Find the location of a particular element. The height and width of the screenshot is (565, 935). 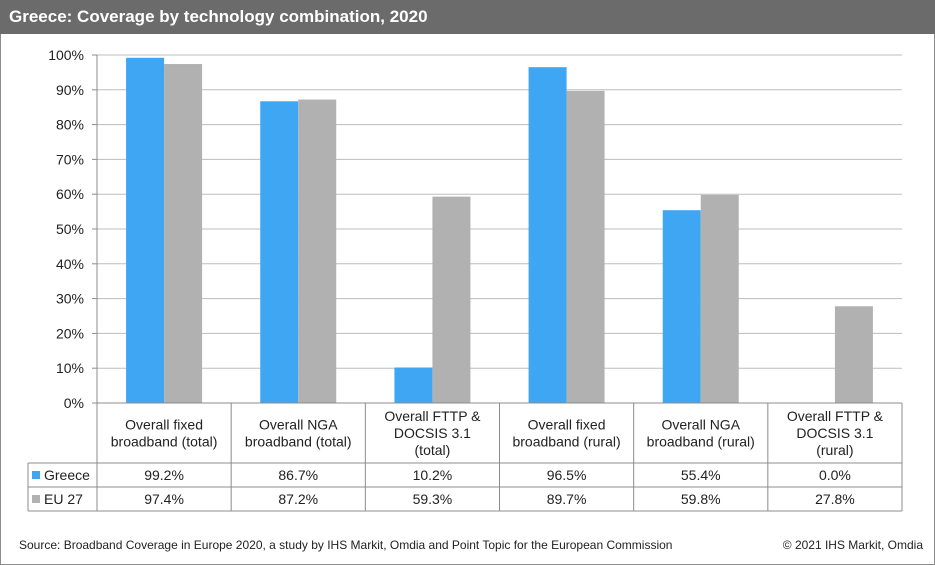

y-tick-label: 90% is located at coordinates (70, 90).